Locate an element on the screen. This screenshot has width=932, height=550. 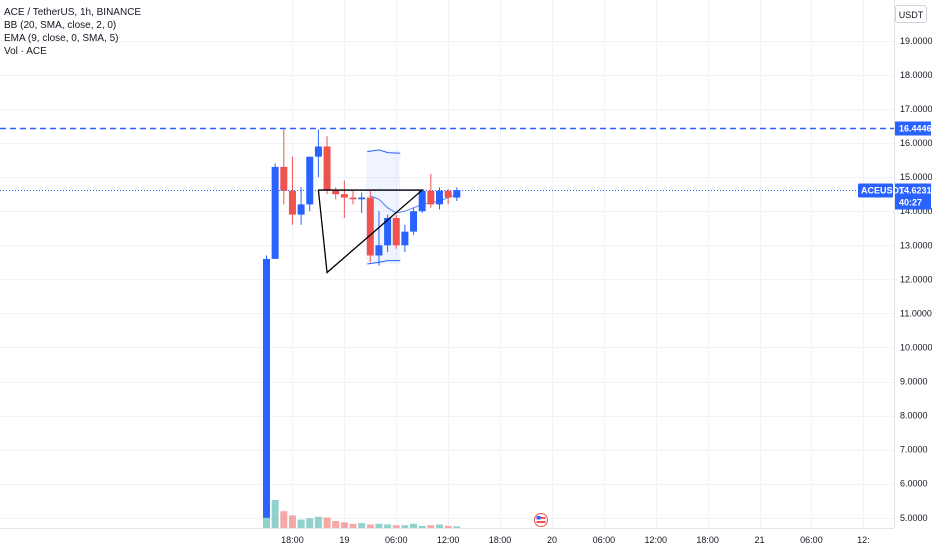
price-lines is located at coordinates (447, 159).